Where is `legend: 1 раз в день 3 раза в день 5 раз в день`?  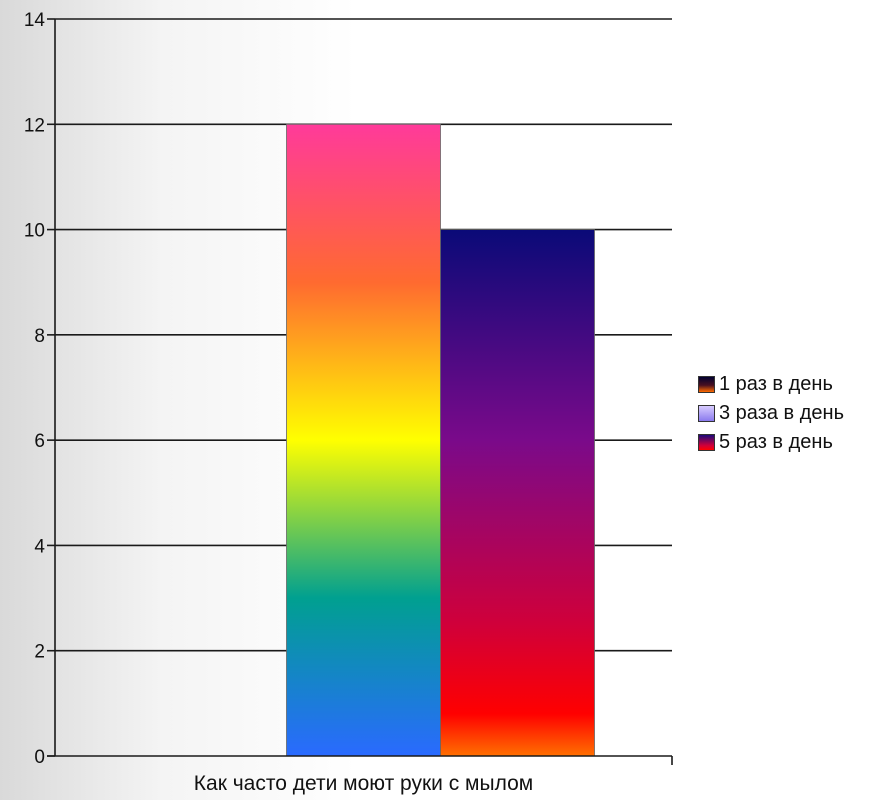 legend: 1 раз в день 3 раза в день 5 раз в день is located at coordinates (771, 413).